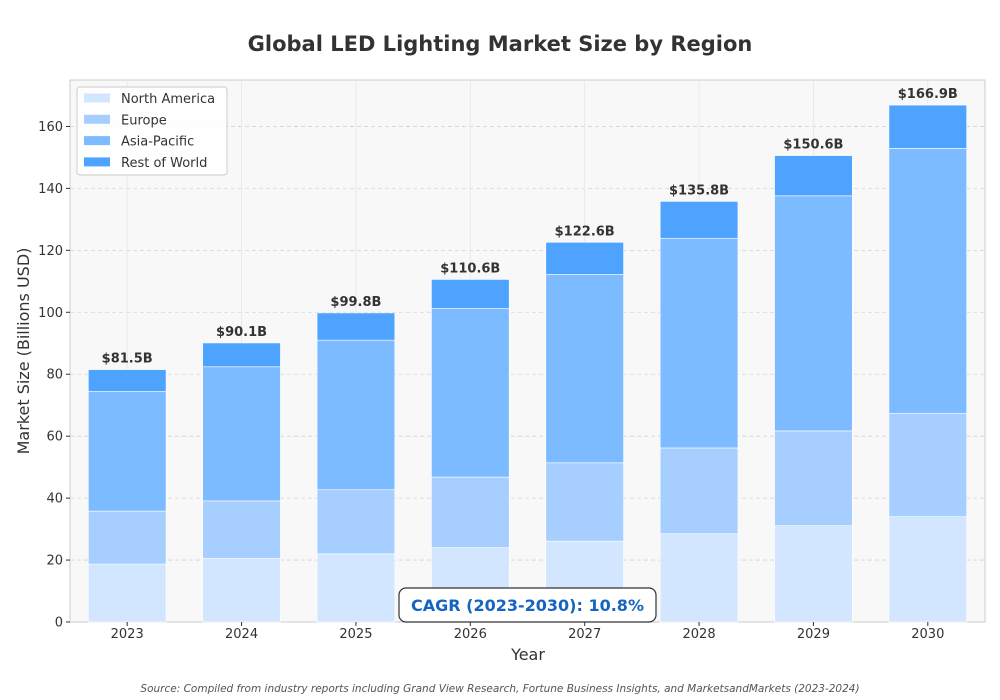  Describe the element at coordinates (50, 313) in the screenshot. I see `y-tick-label: 100` at that location.